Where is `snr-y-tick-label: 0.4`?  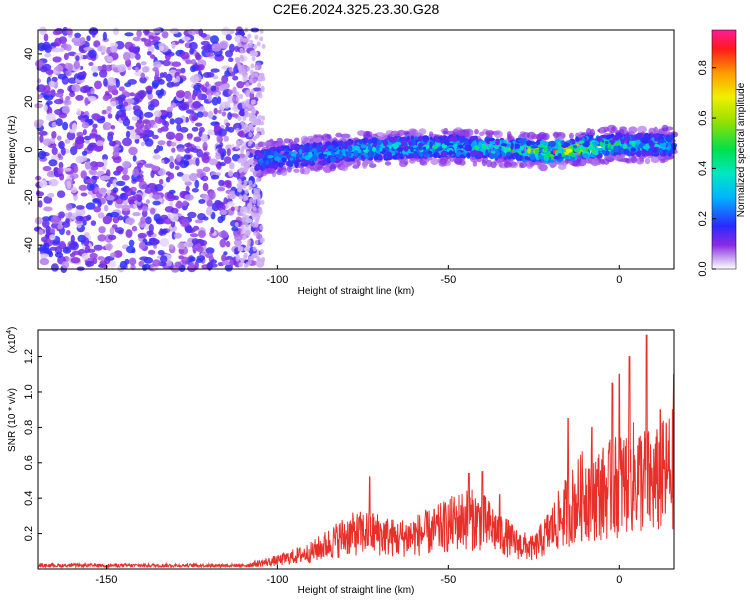
snr-y-tick-label: 0.4 is located at coordinates (29, 498).